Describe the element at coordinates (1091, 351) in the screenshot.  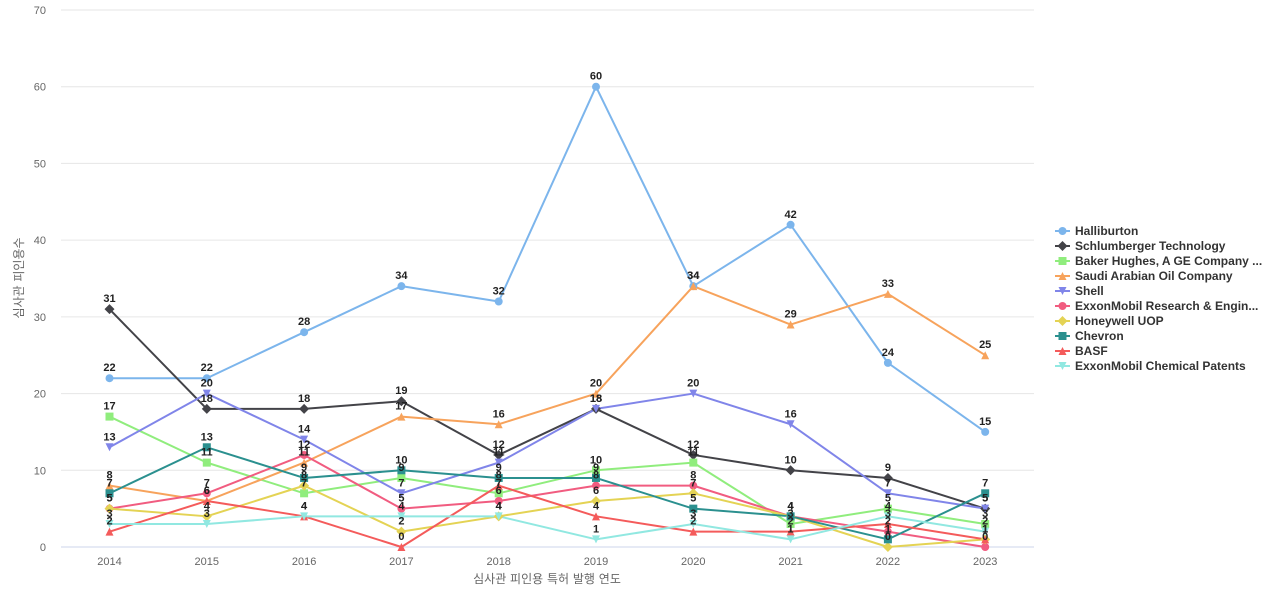
I see `legend-label: BASF` at that location.